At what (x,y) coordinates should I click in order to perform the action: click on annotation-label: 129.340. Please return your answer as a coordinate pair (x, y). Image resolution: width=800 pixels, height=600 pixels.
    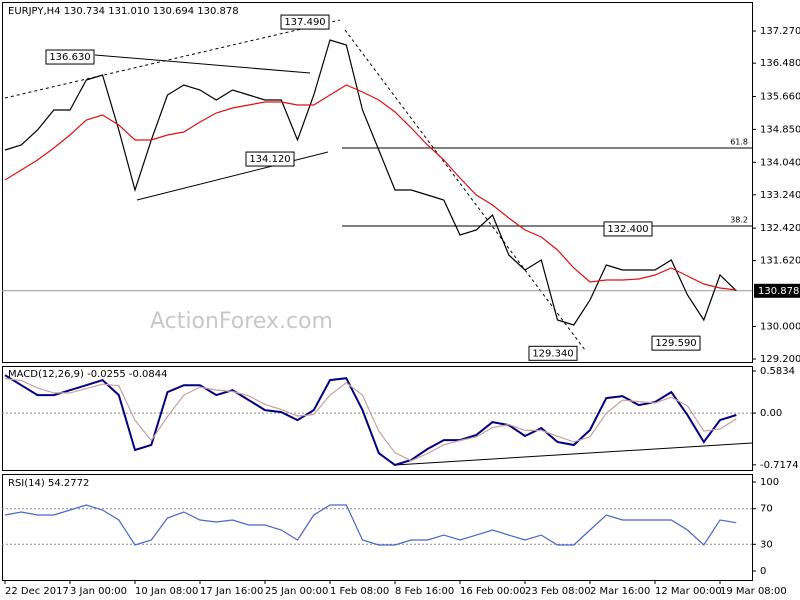
    Looking at the image, I should click on (552, 353).